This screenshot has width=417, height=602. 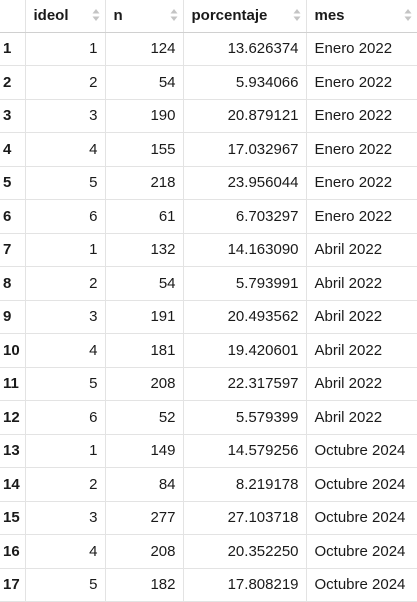 I want to click on row-number: 2, so click(x=13, y=82).